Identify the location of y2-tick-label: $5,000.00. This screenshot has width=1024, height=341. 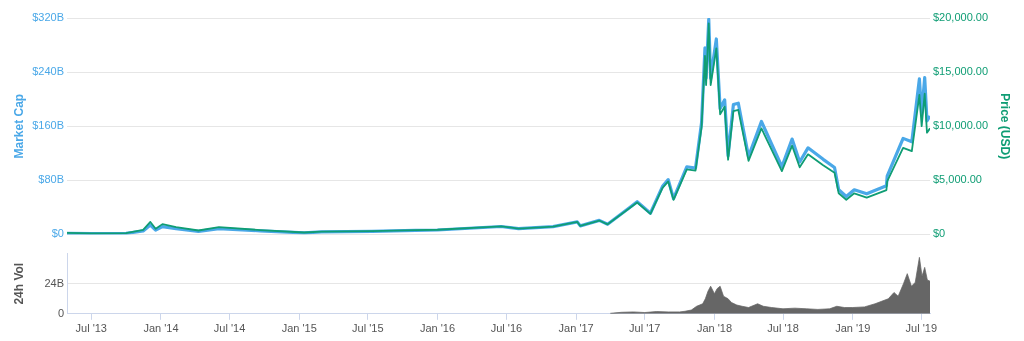
(957, 179).